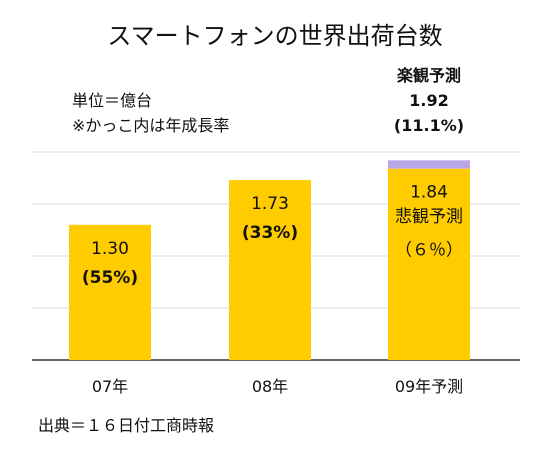  Describe the element at coordinates (112, 100) in the screenshot. I see `unit-note: 単位＝億台` at that location.